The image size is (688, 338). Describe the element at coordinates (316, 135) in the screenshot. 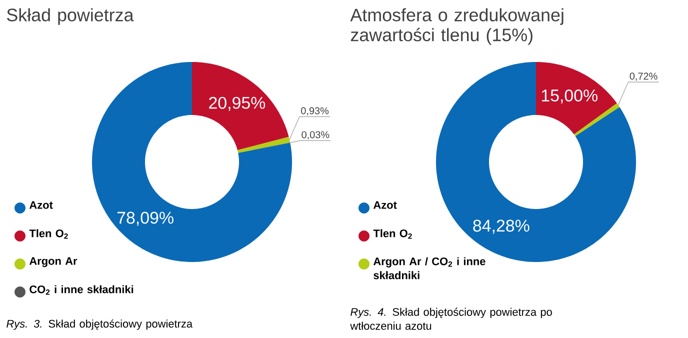

I see `data-label: 0,03%` at that location.